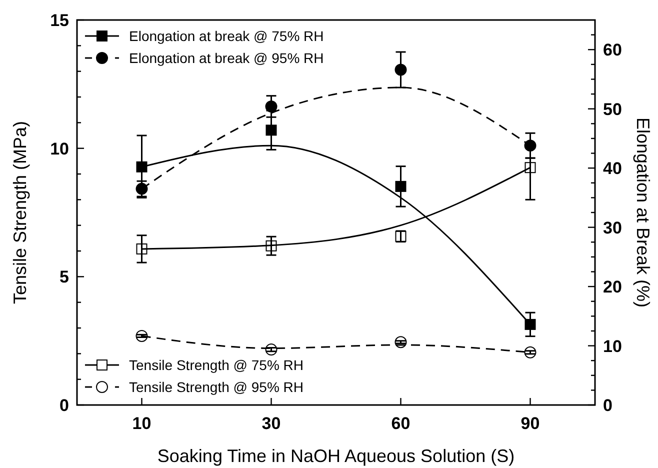 This screenshot has width=658, height=468. I want to click on legend-label: Tensile Strength @ 75% RH, so click(216, 365).